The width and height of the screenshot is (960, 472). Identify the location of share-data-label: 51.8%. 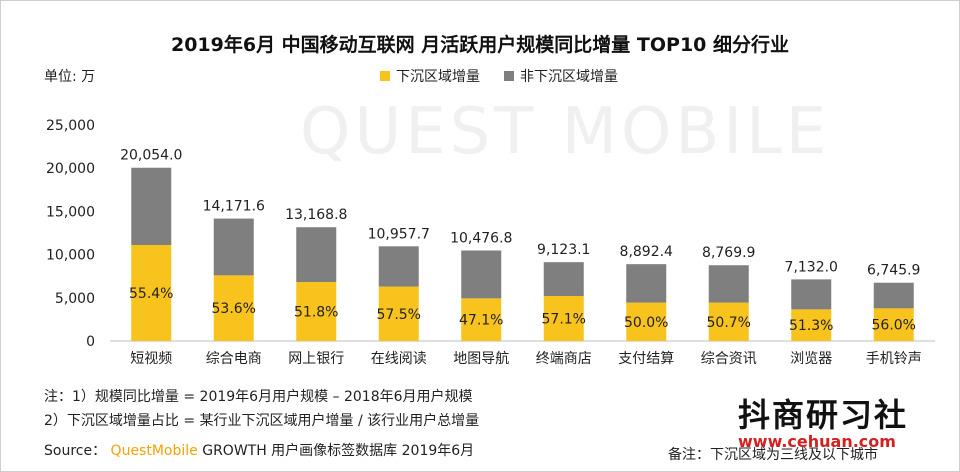
(316, 313).